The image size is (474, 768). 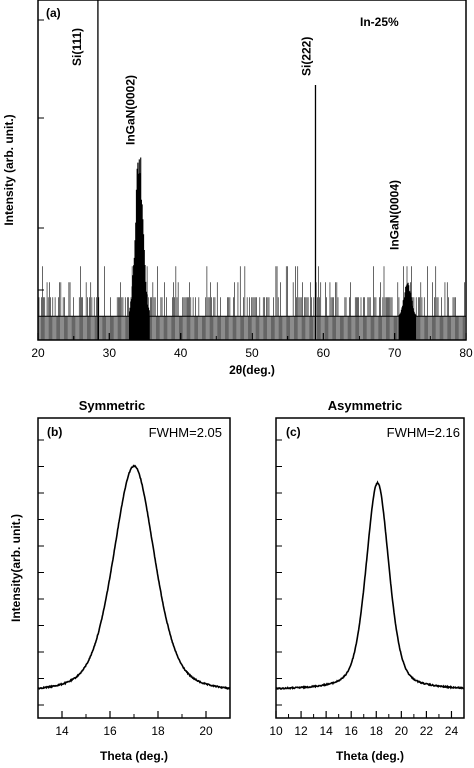 What do you see at coordinates (206, 731) in the screenshot?
I see `panel-b-x-tick-label: 20` at bounding box center [206, 731].